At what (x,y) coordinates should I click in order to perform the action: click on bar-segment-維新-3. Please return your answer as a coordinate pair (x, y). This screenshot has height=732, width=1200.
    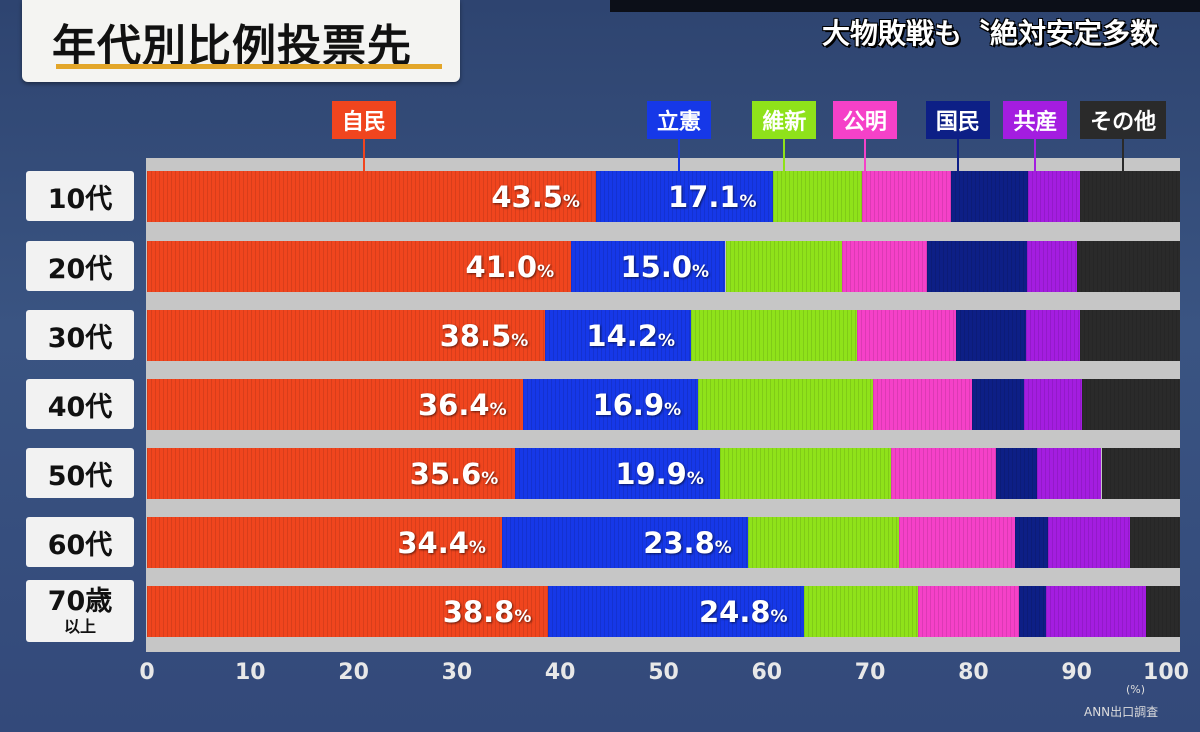
    Looking at the image, I should click on (774, 335).